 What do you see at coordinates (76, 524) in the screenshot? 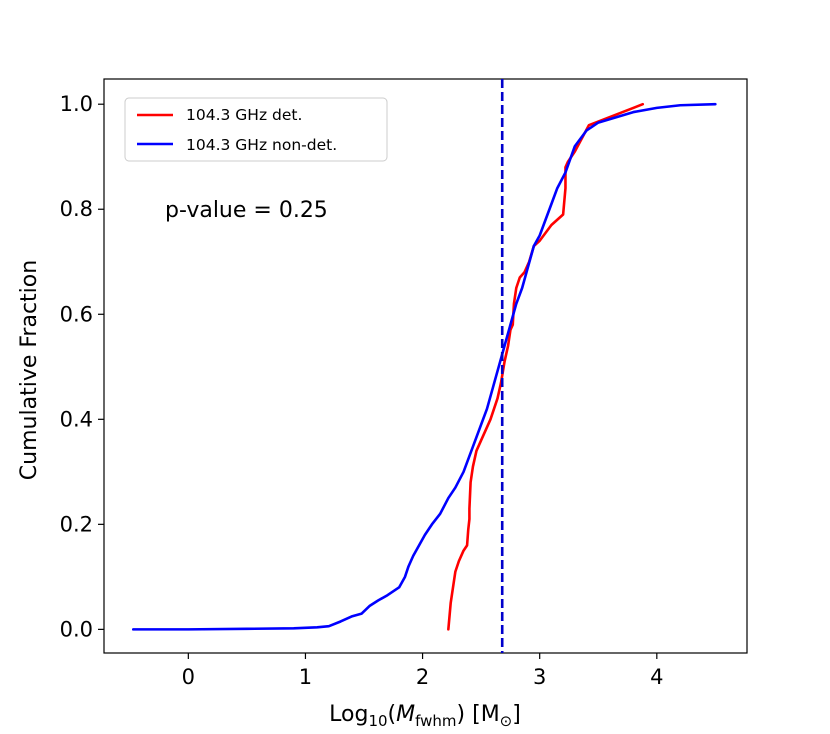
I see `y-tick-label: 0.2` at bounding box center [76, 524].